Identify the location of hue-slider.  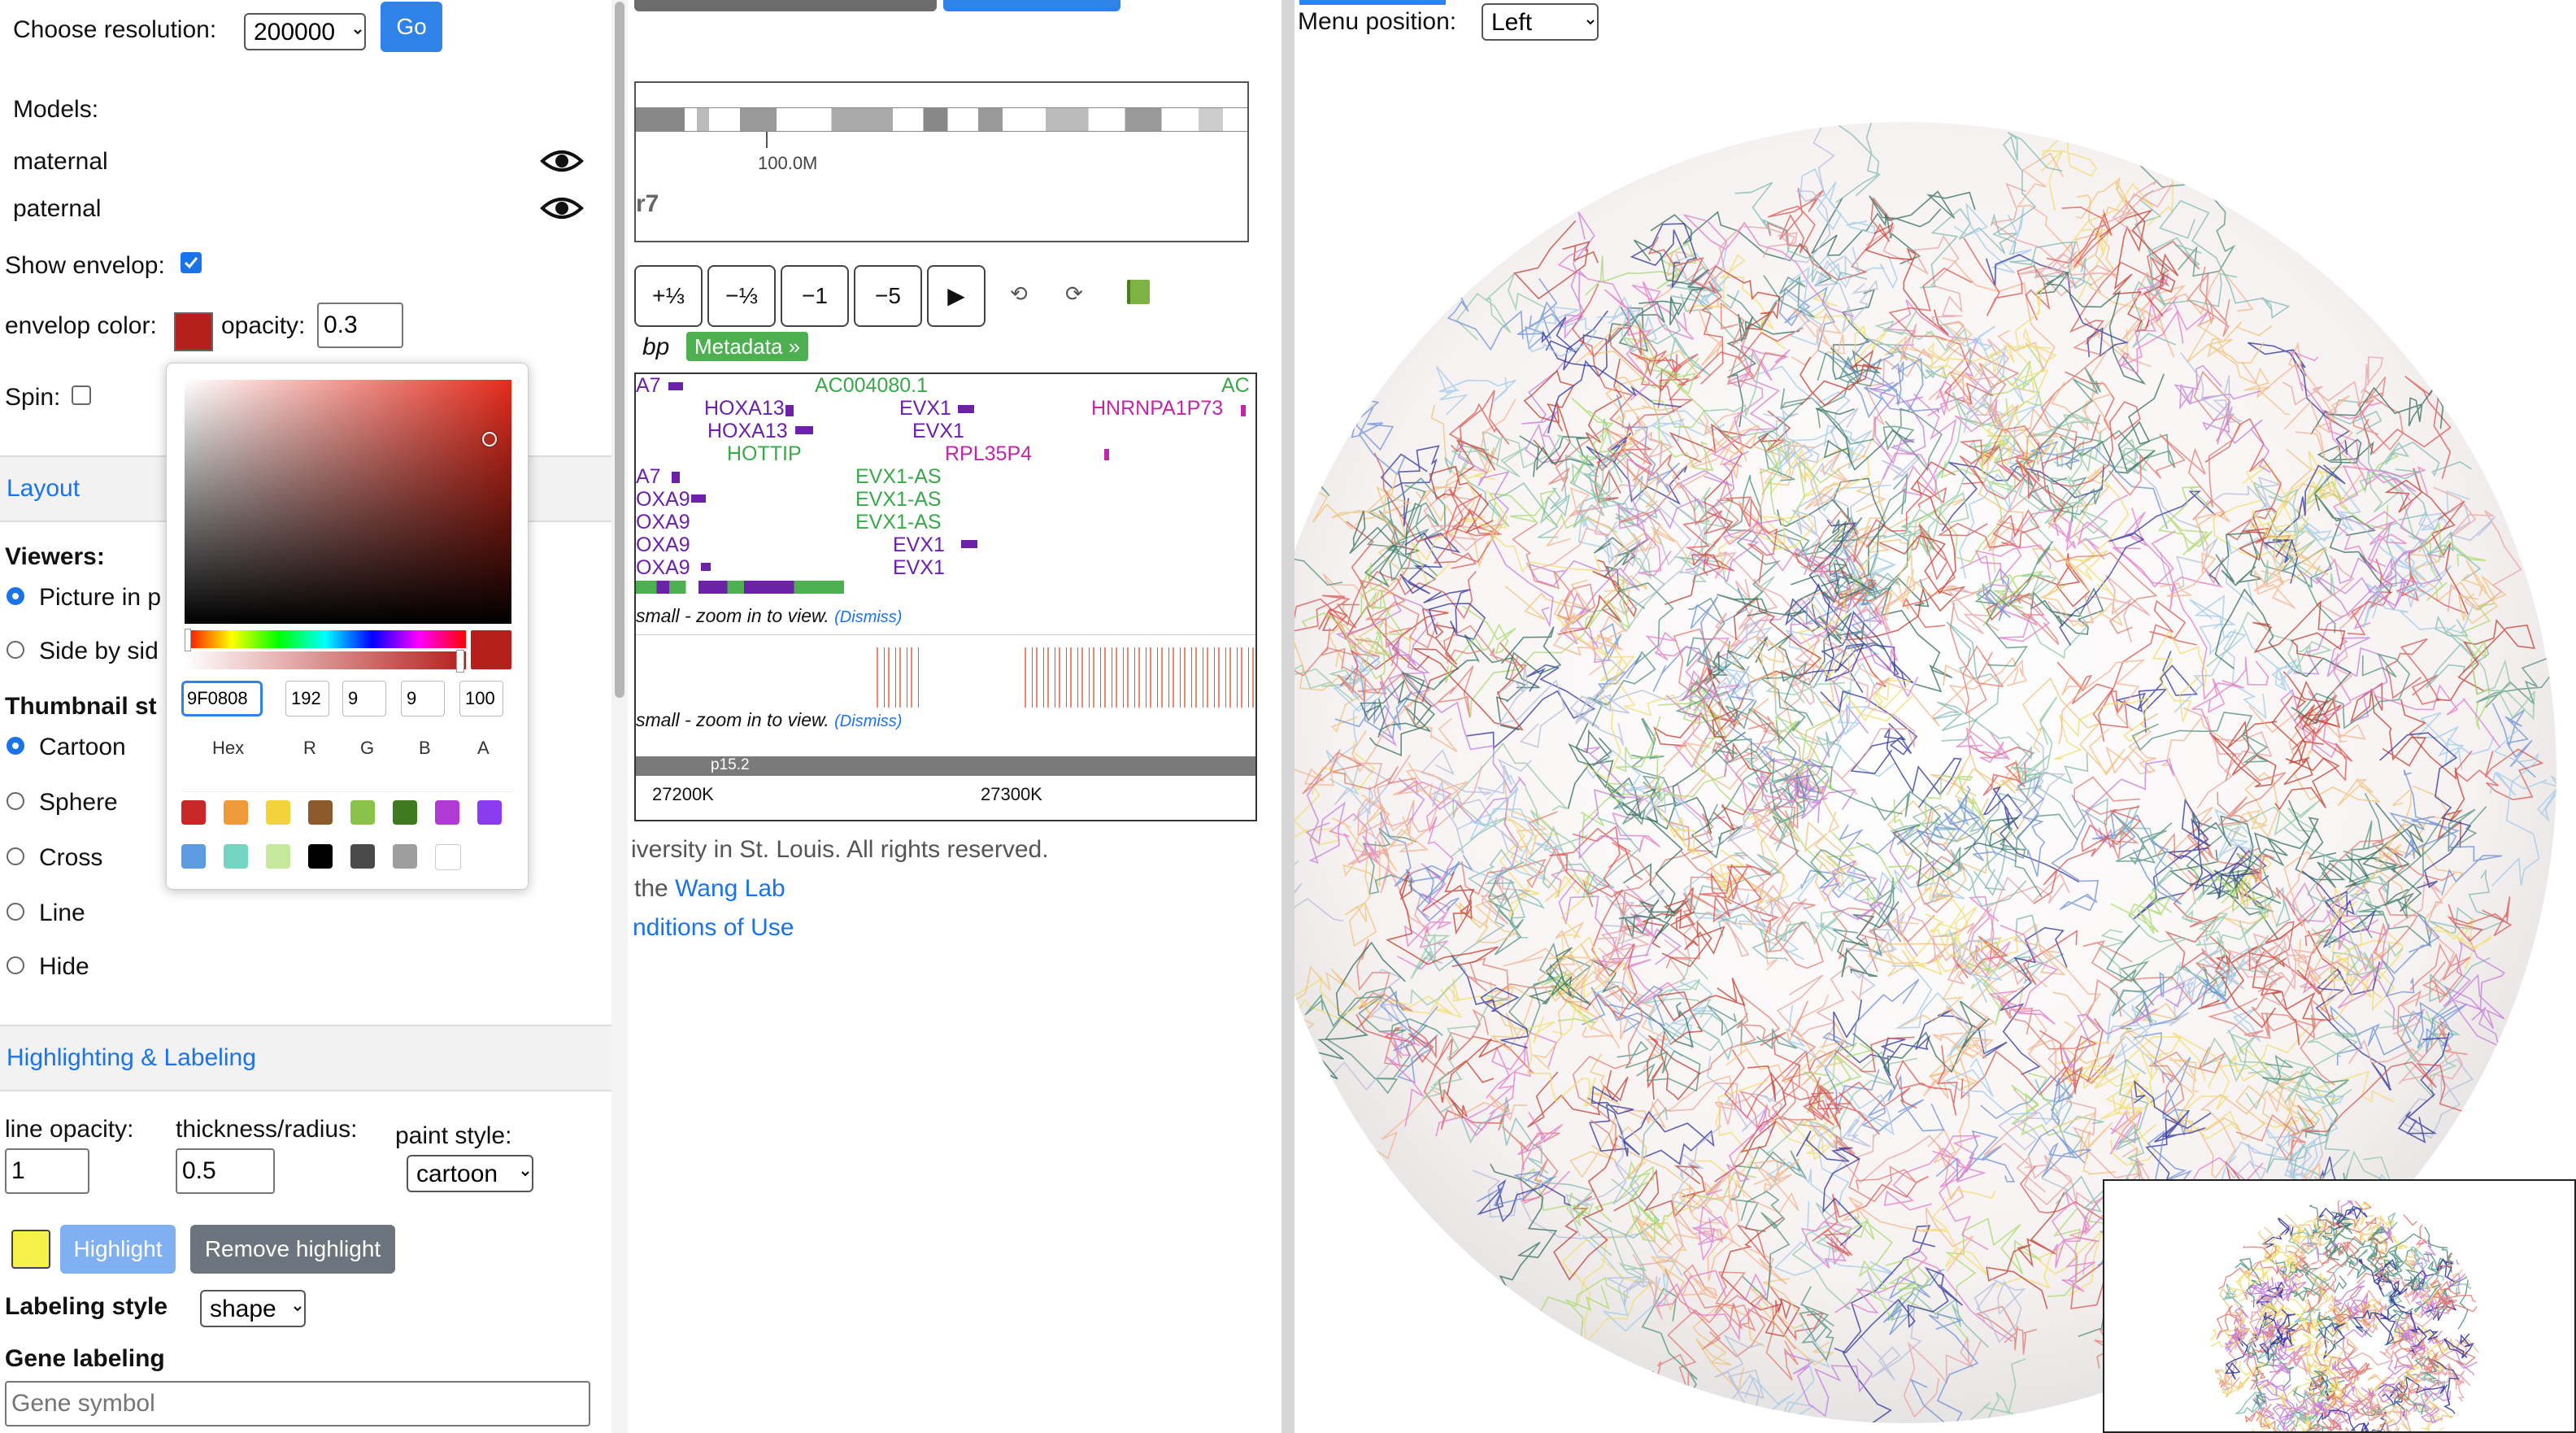
(326, 640).